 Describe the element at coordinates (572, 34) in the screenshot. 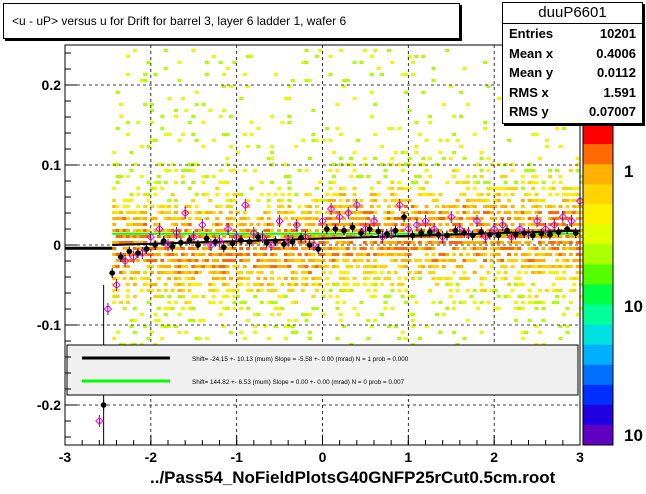

I see `stats-row: Entries 10201` at that location.